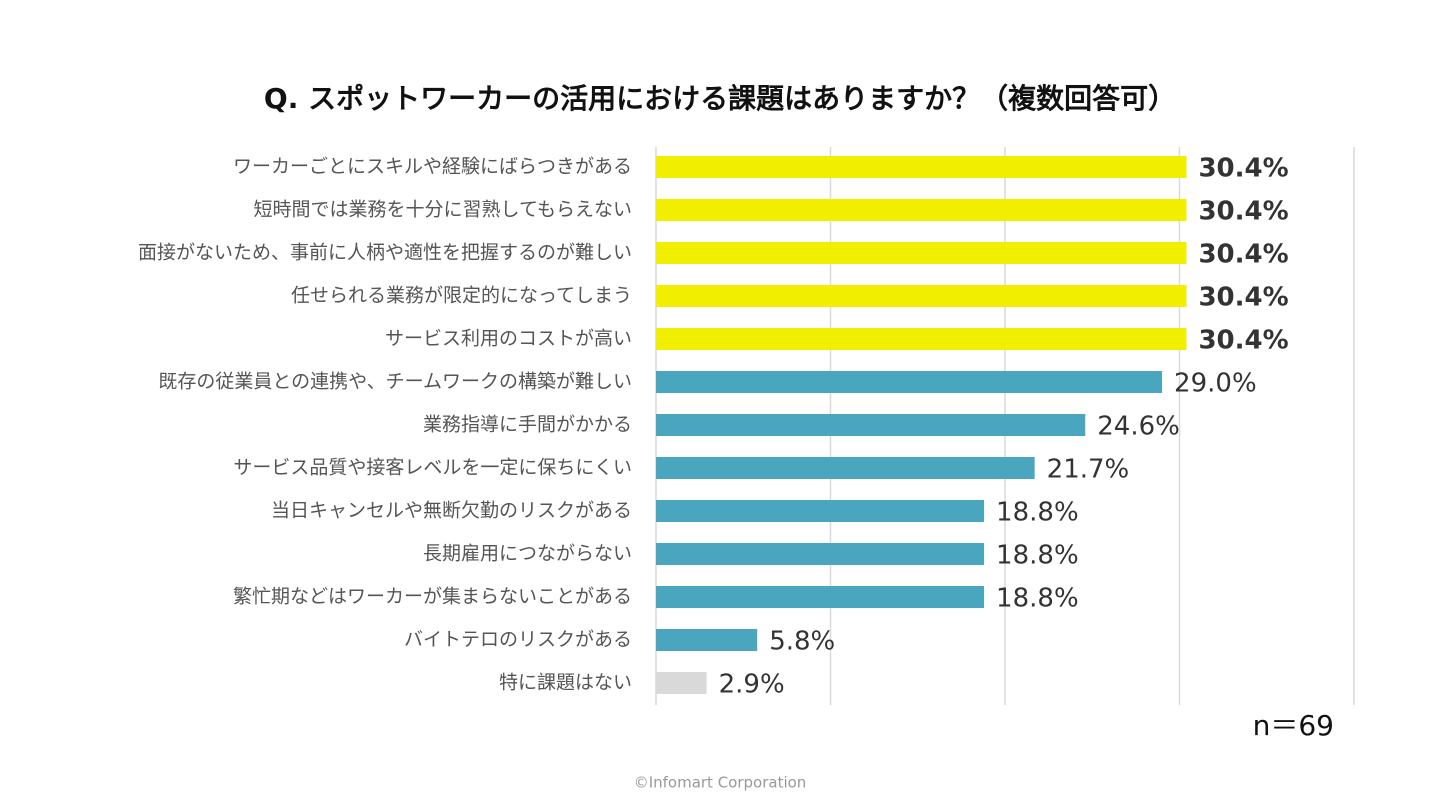  I want to click on footer: ©Infomart Corporation, so click(720, 783).